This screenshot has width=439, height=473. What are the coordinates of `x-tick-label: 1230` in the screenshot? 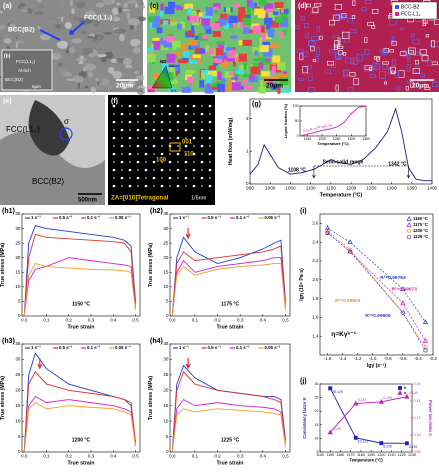 It's located at (412, 455).